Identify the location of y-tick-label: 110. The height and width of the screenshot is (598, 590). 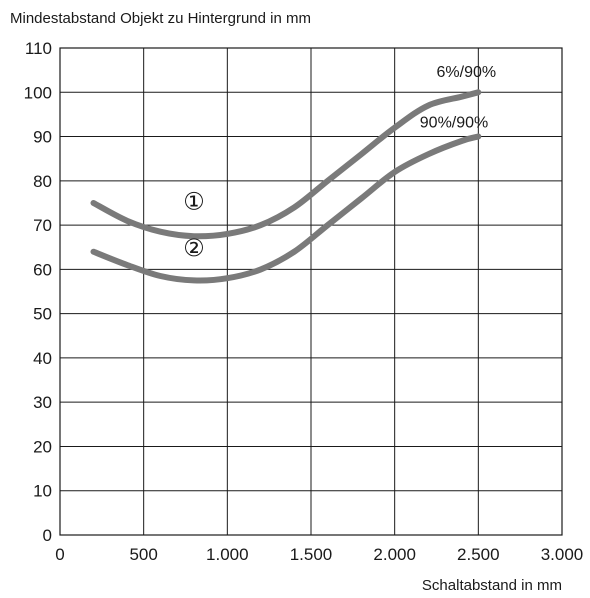
(38, 48).